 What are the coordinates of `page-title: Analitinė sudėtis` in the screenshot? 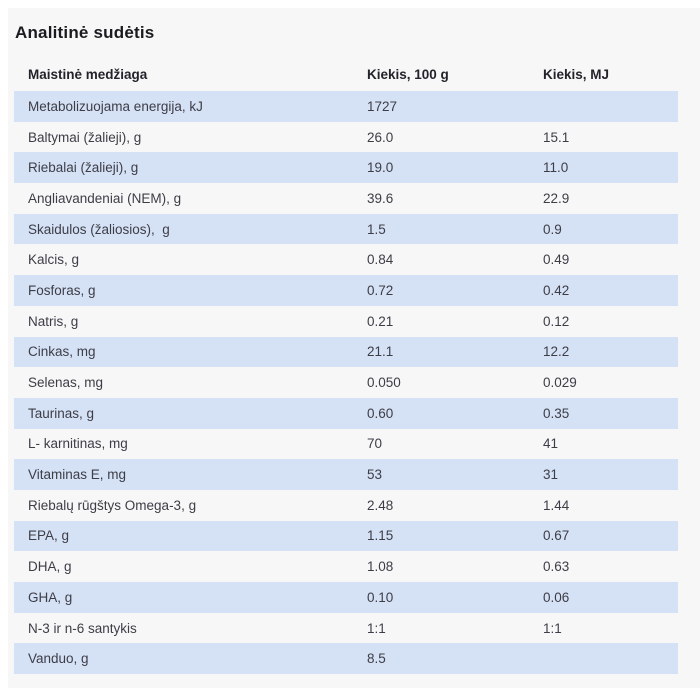 It's located at (85, 32).